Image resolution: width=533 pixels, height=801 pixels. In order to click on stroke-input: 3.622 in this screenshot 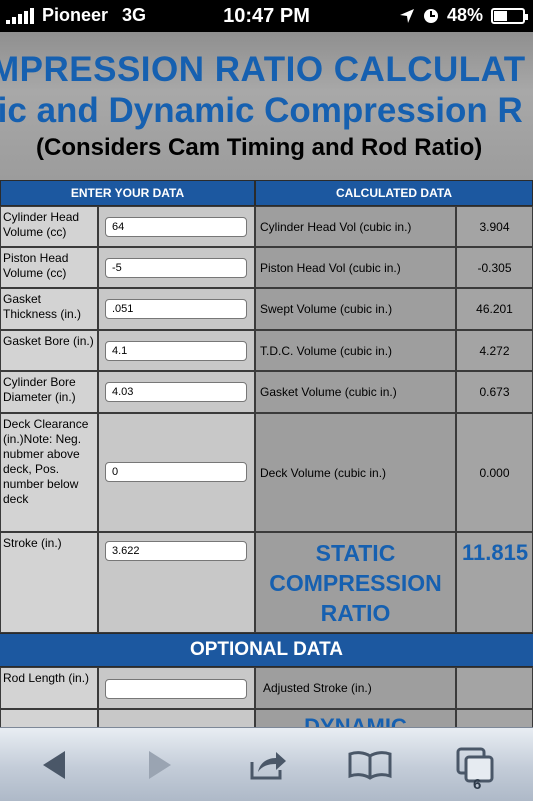, I will do `click(176, 551)`.